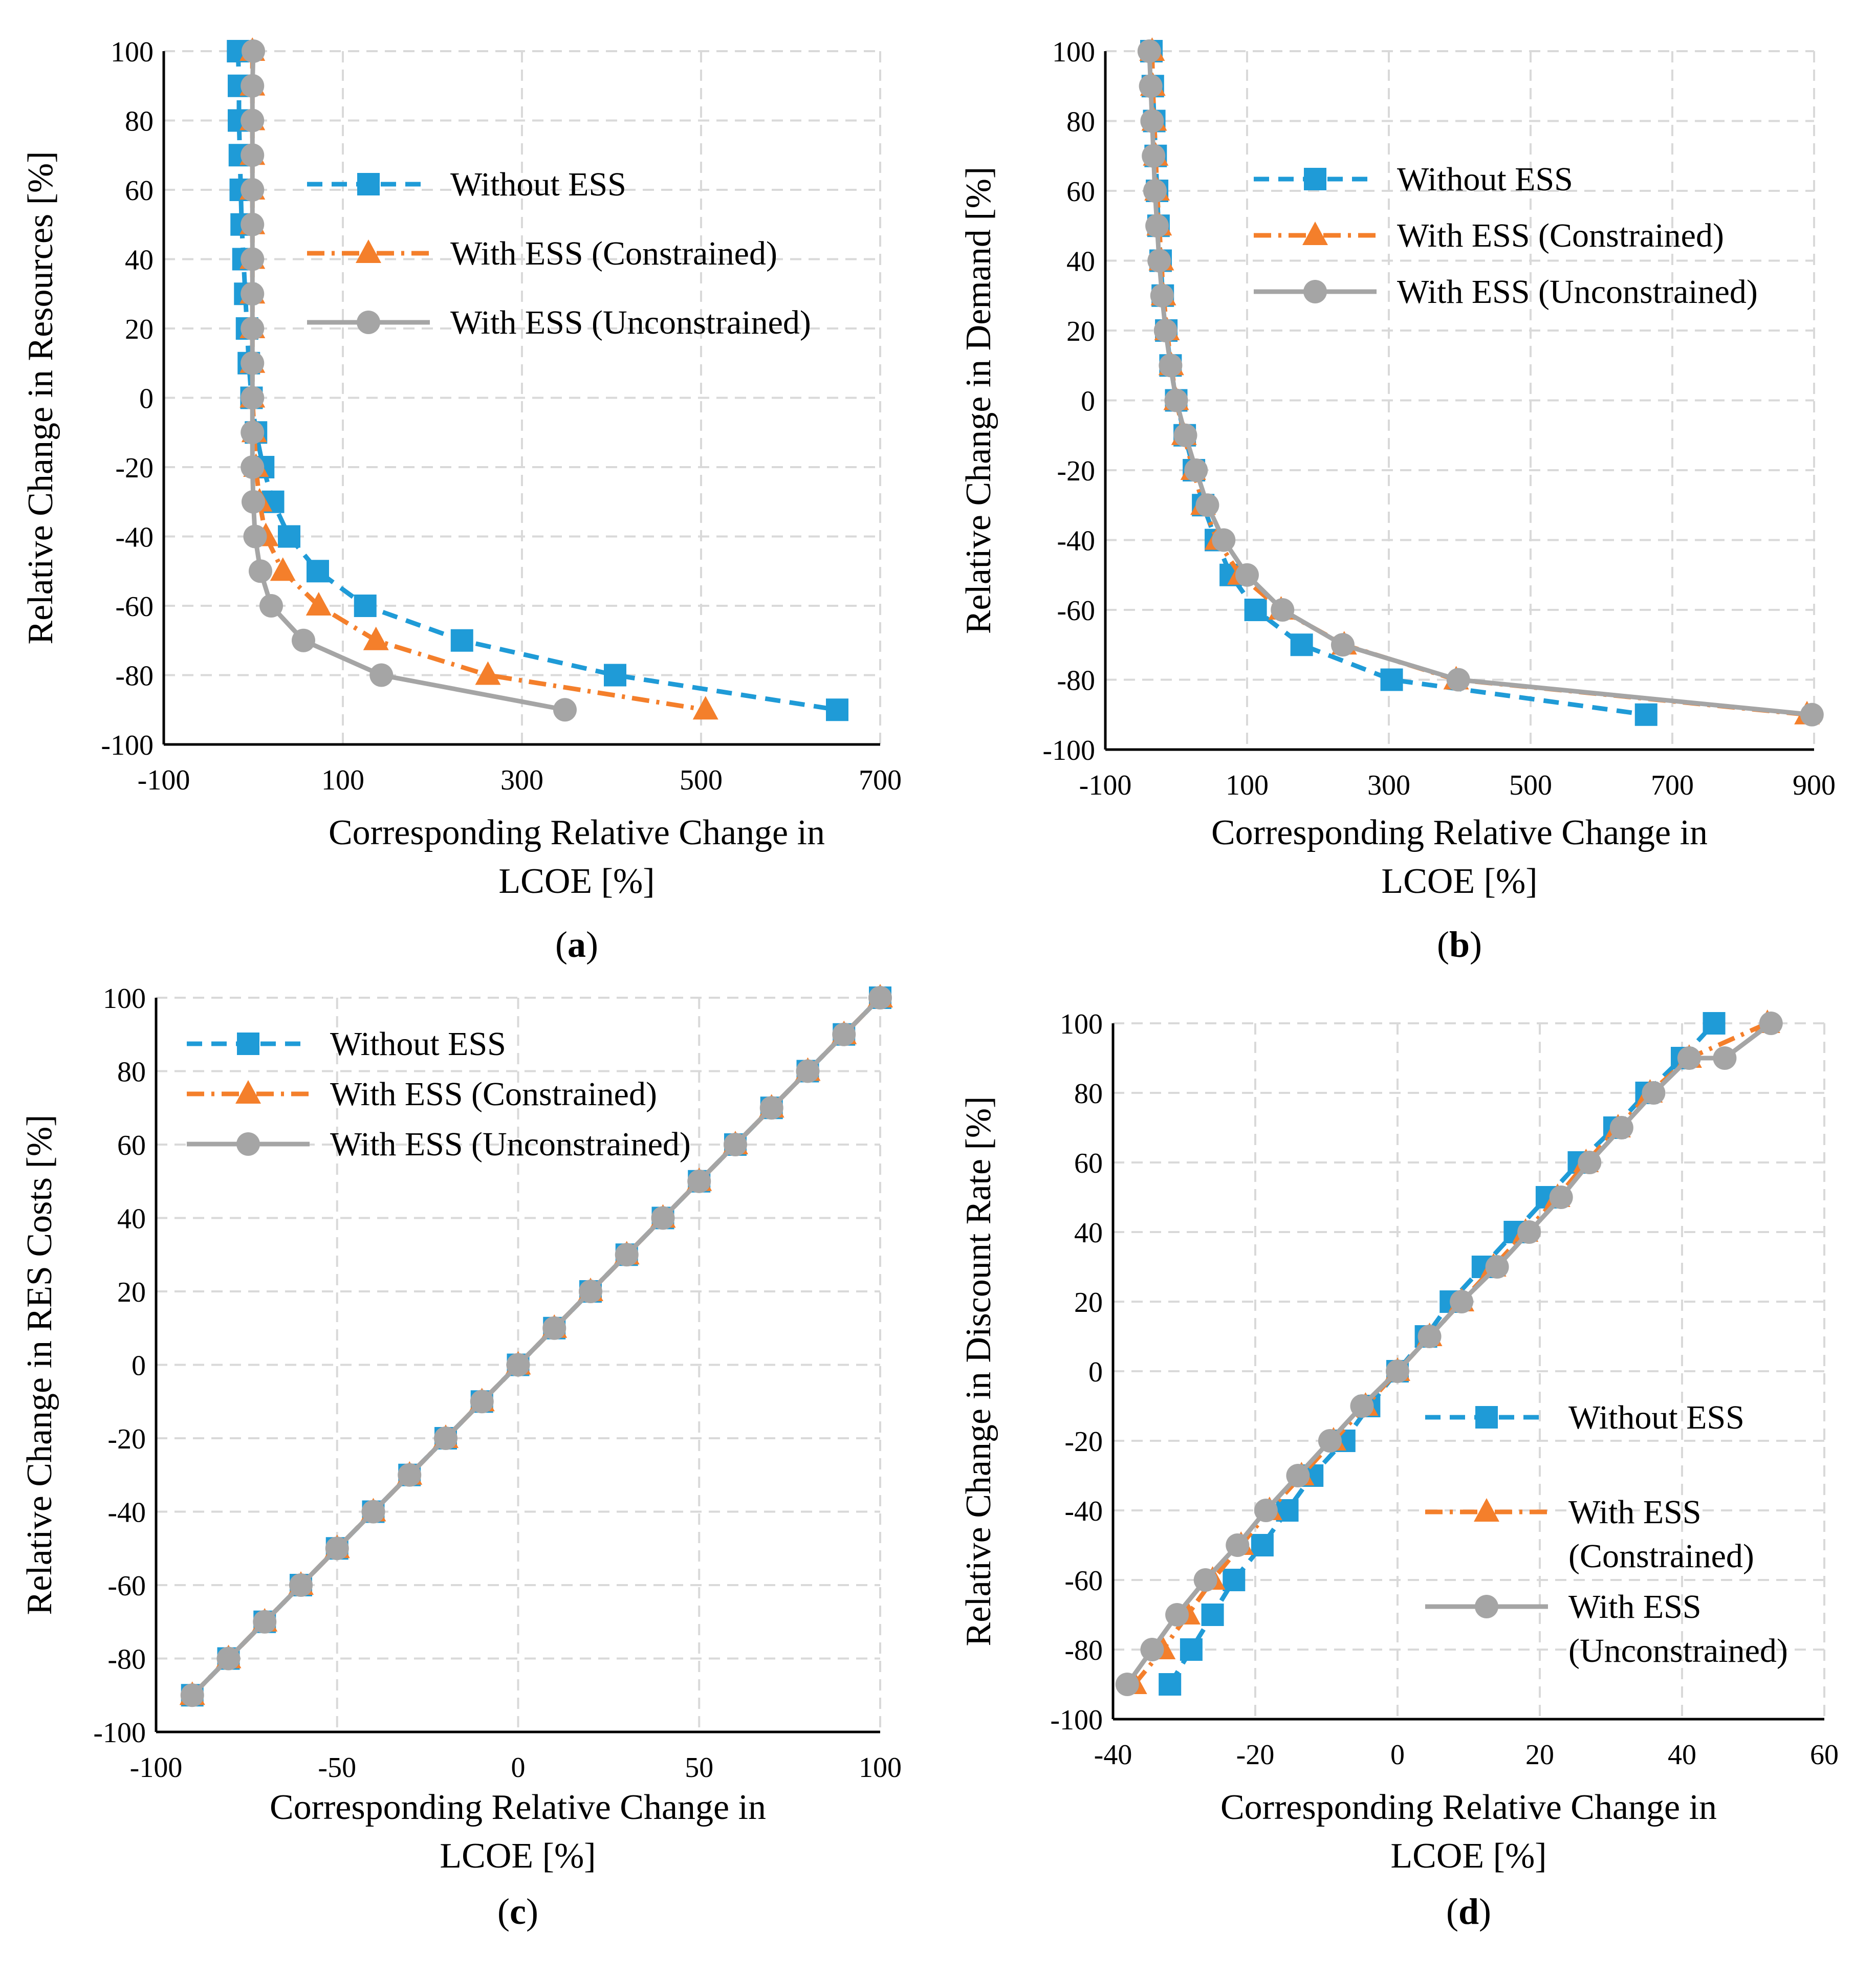 Image resolution: width=1876 pixels, height=1976 pixels. Describe the element at coordinates (409, 381) in the screenshot. I see `series-with-ess-unconstrained` at that location.